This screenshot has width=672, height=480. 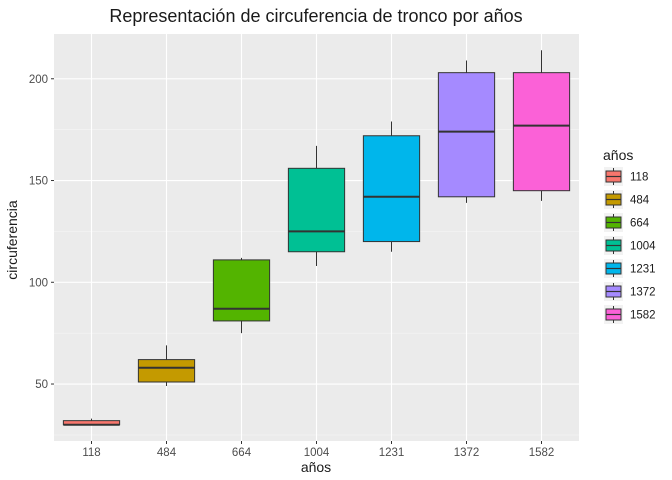 What do you see at coordinates (12, 240) in the screenshot?
I see `y-axis-title: circuferencia` at bounding box center [12, 240].